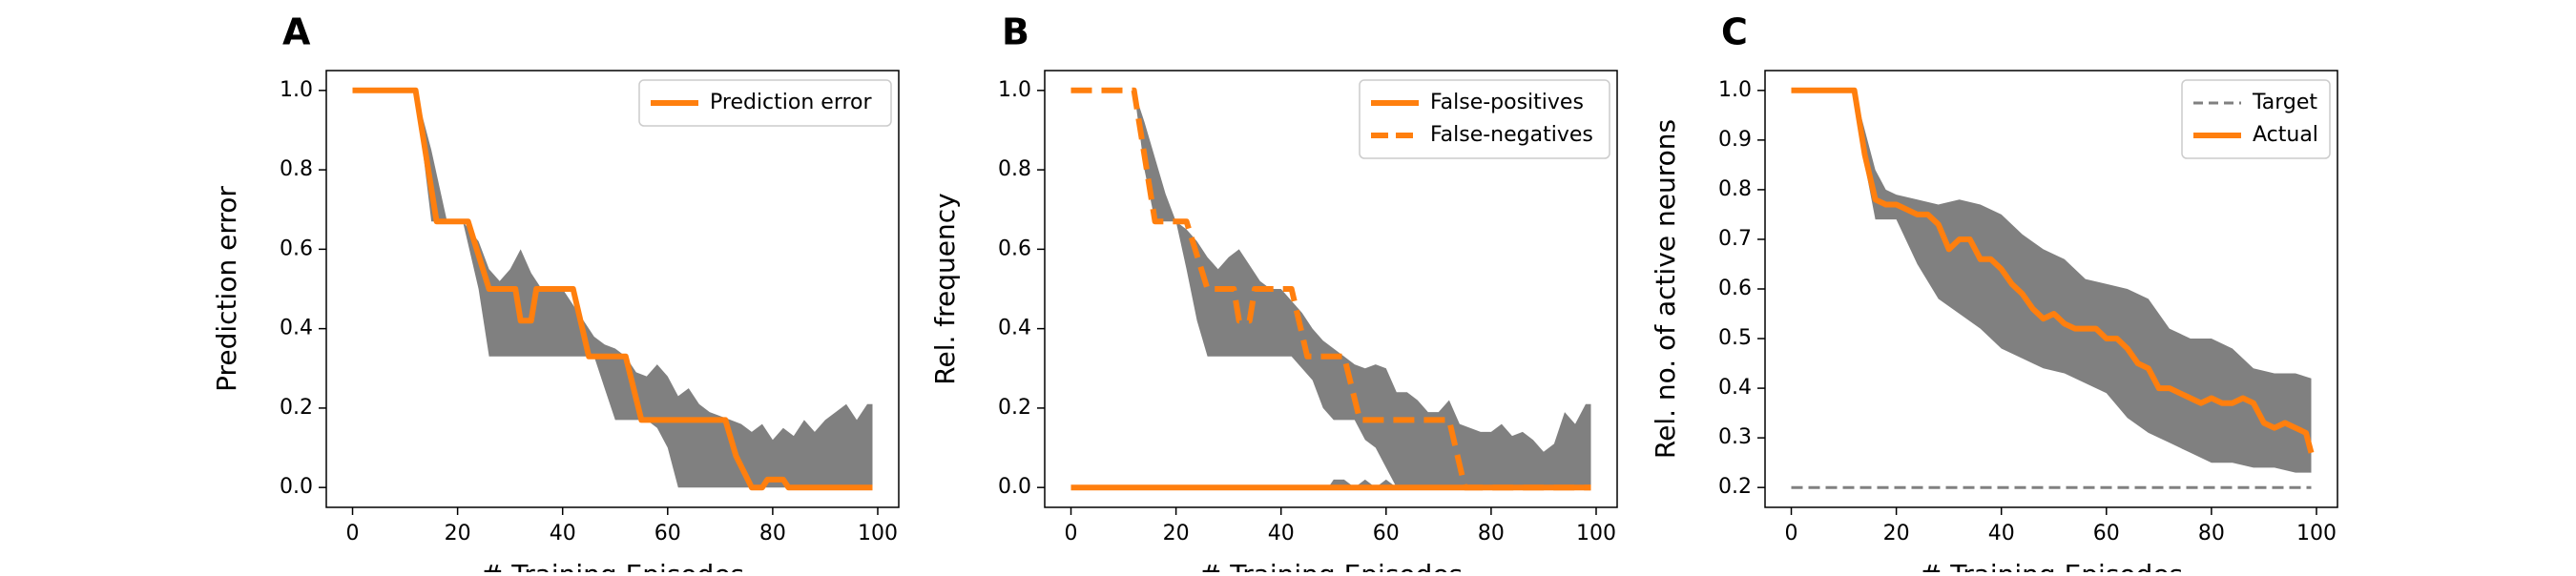  I want to click on series-line-false-negatives, so click(1330, 289).